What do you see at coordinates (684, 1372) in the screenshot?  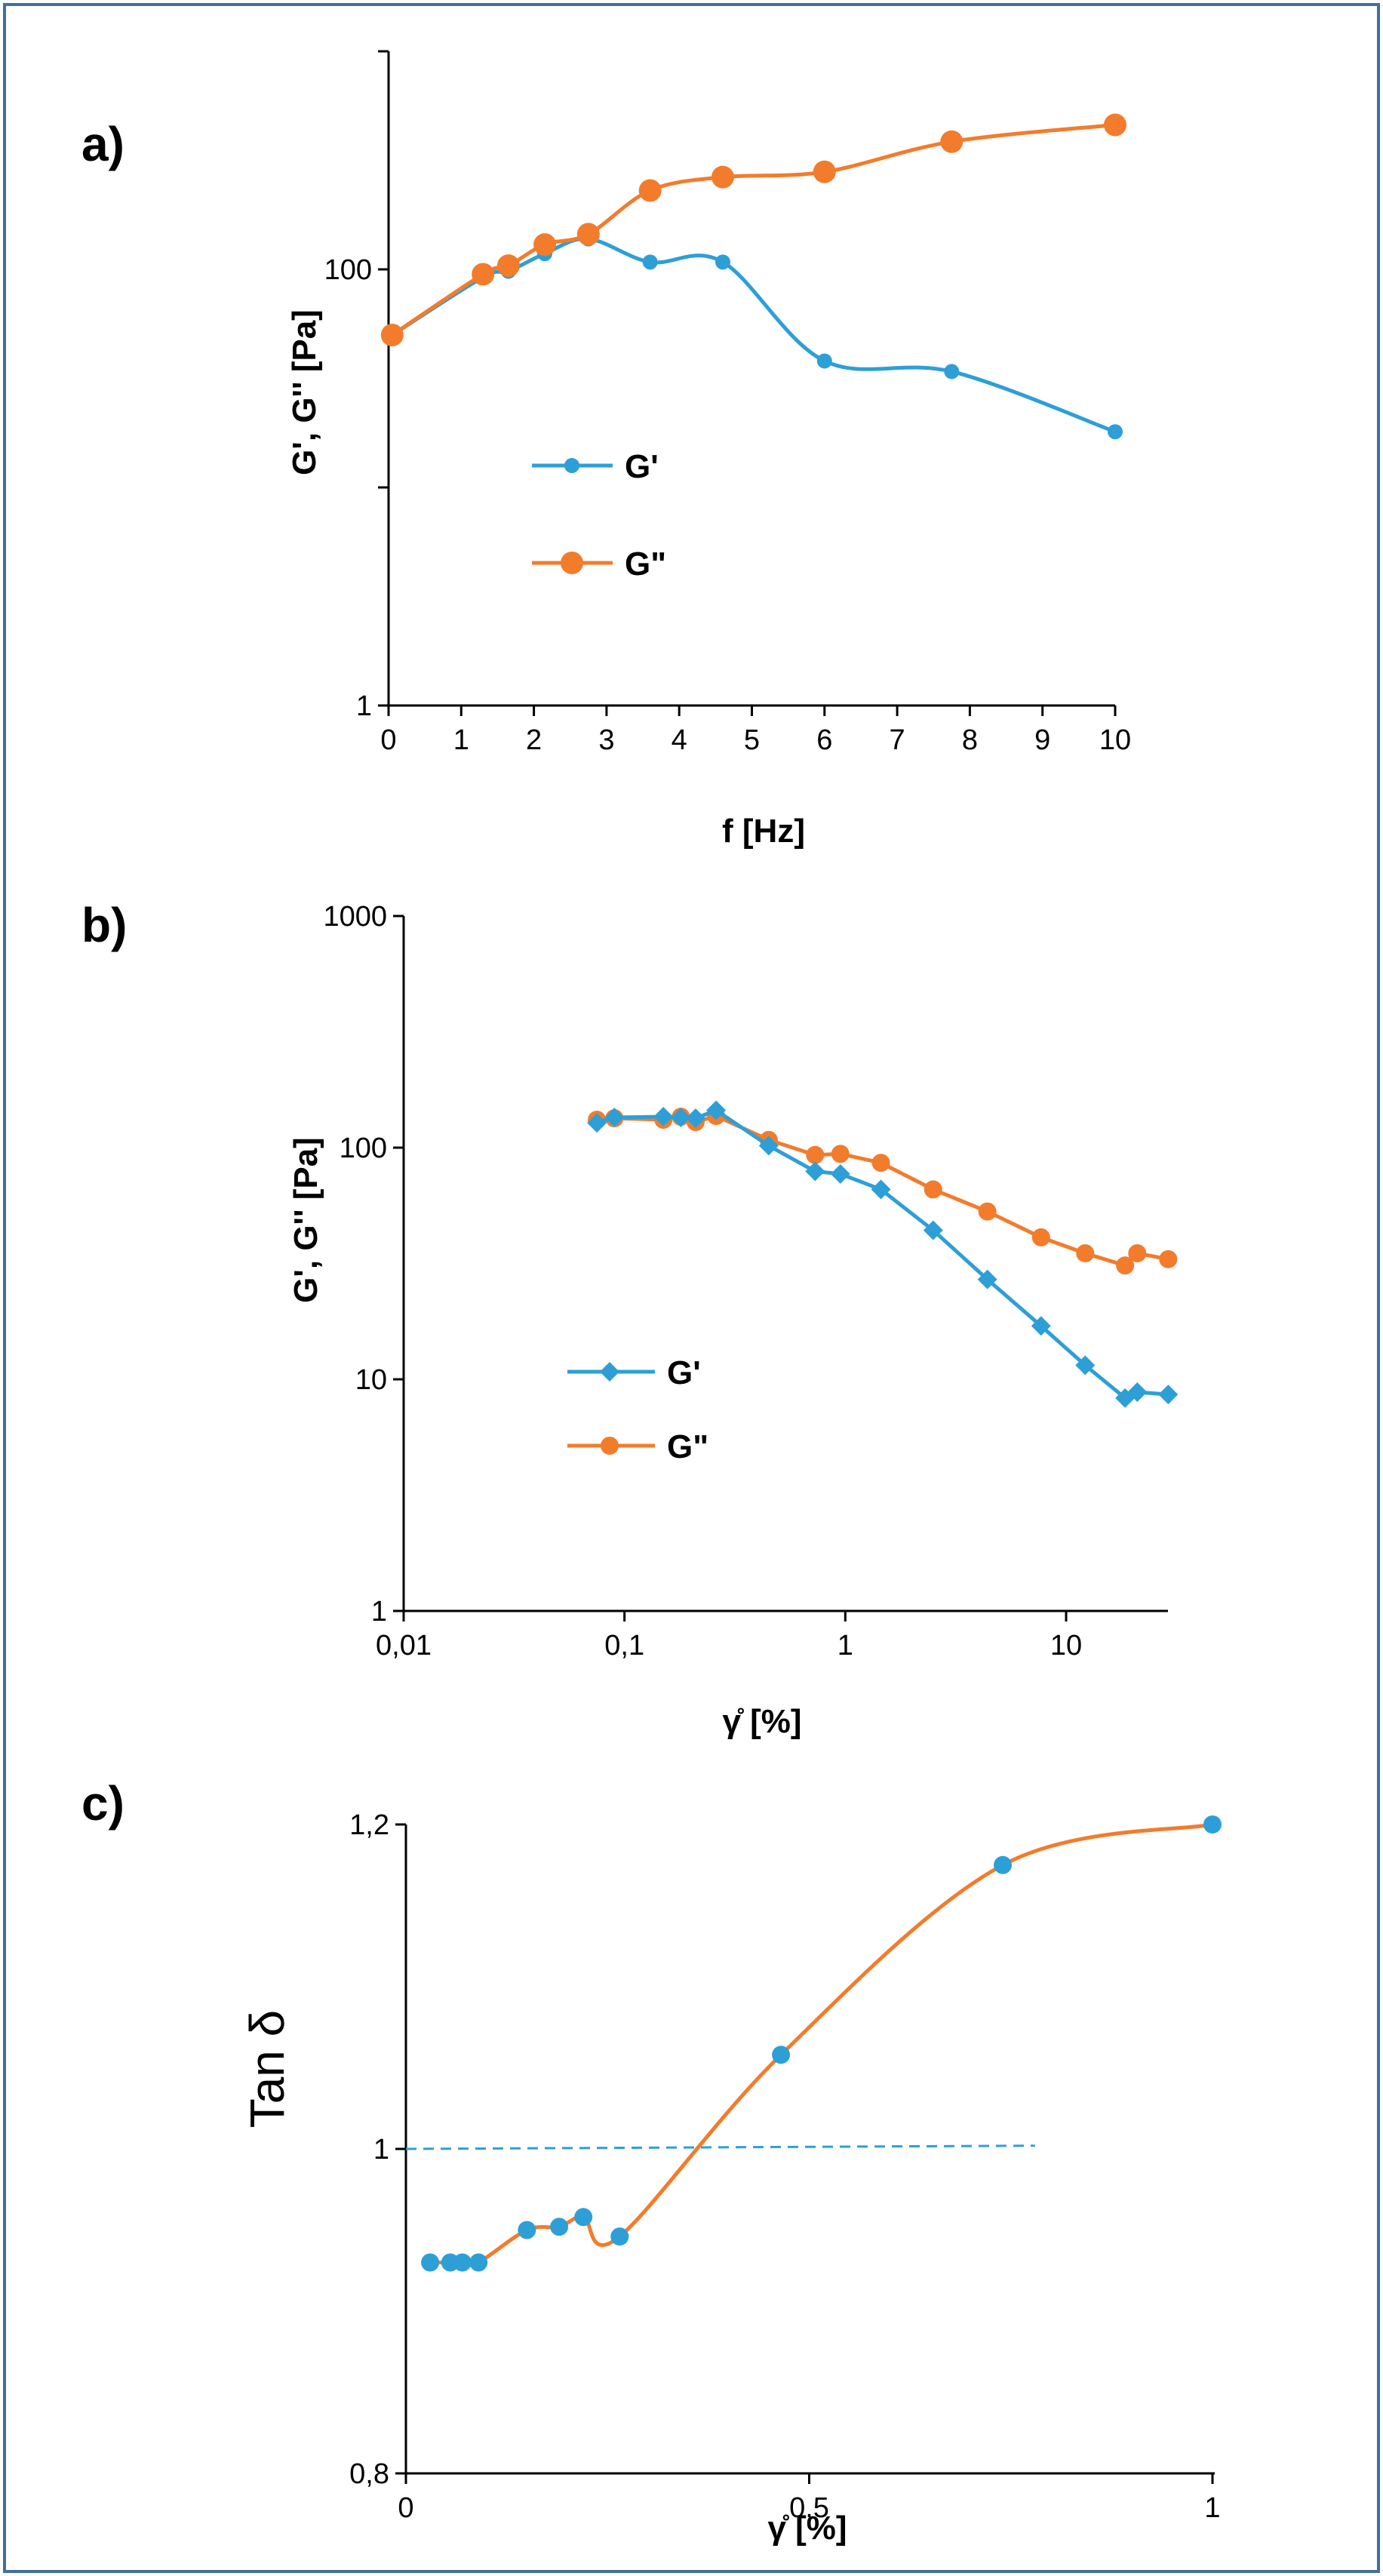 I see `panel-b-legend-0-label: G'` at bounding box center [684, 1372].